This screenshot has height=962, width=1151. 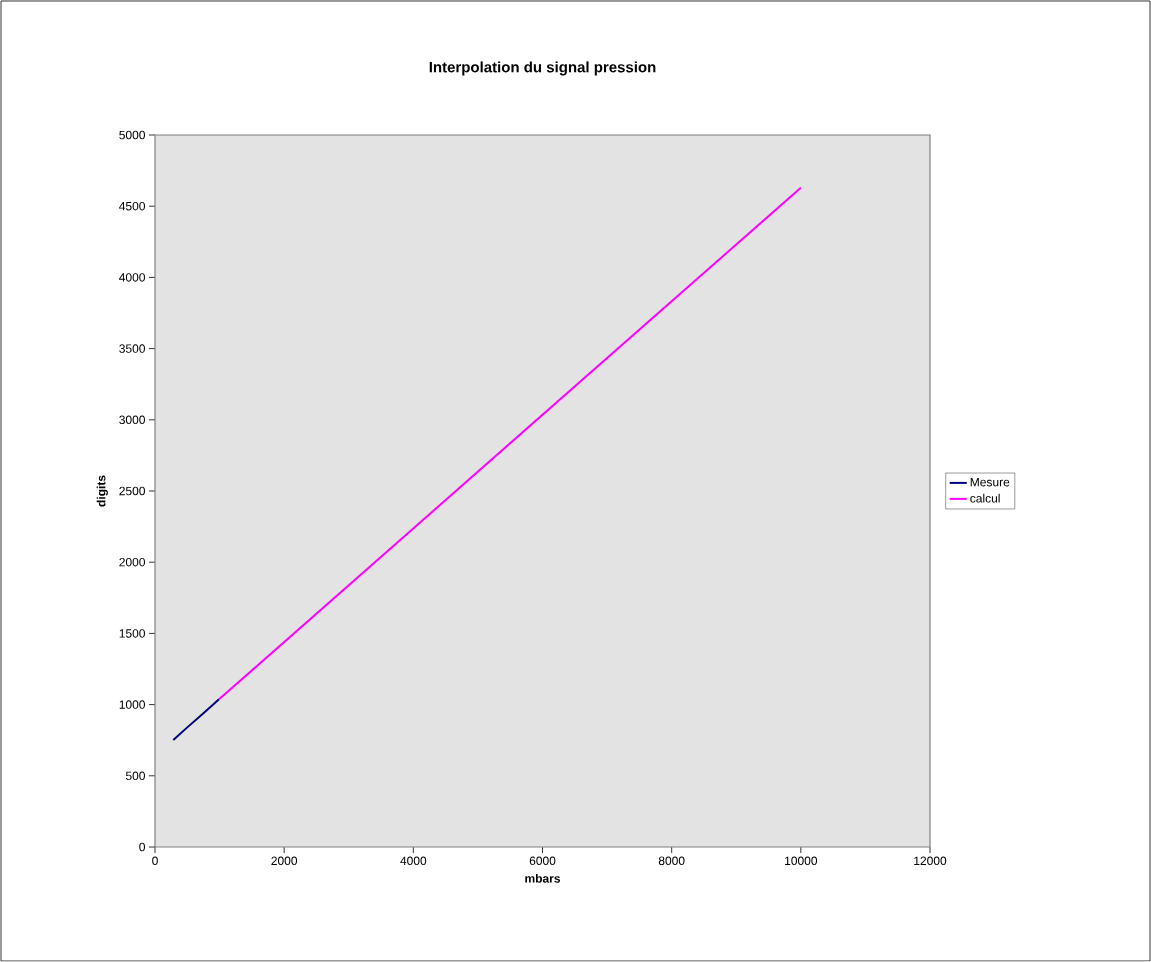 I want to click on y-tick-label: 3500, so click(x=132, y=348).